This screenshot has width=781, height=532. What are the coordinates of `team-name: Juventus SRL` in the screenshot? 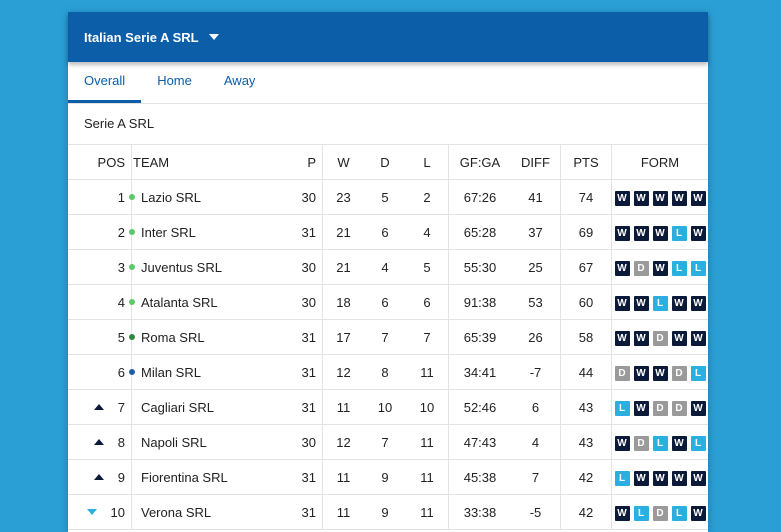 It's located at (181, 267).